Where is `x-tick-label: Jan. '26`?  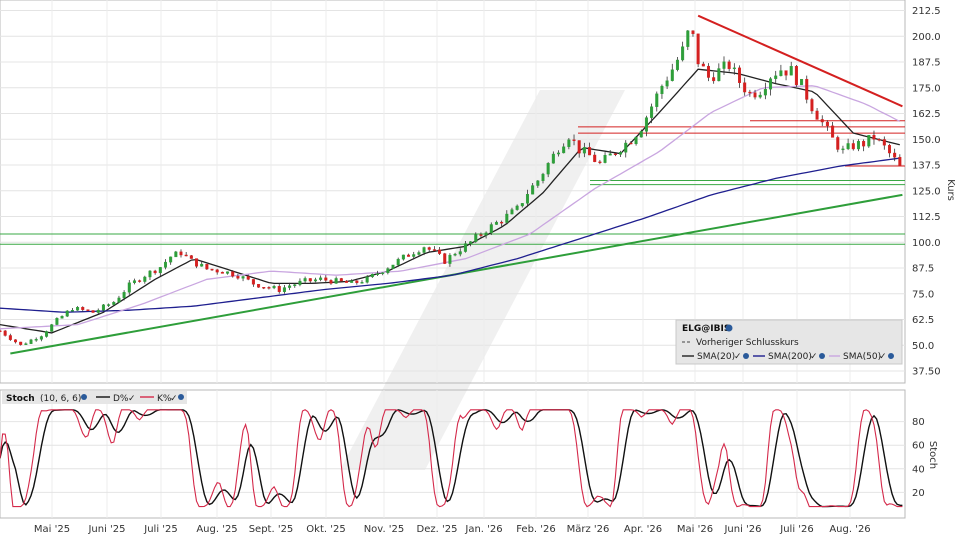 x-tick-label: Jan. '26 is located at coordinates (483, 529).